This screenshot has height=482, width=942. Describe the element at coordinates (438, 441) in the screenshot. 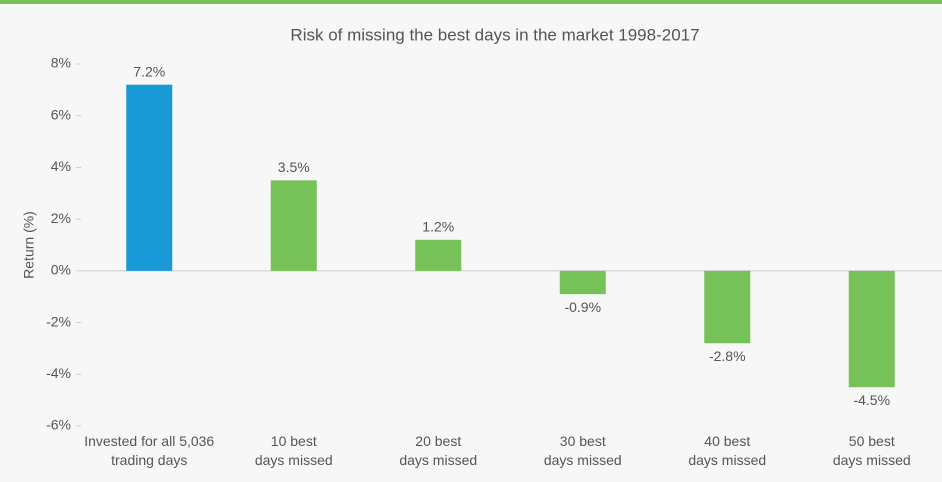

I see `x-tick-line: 20 best` at that location.